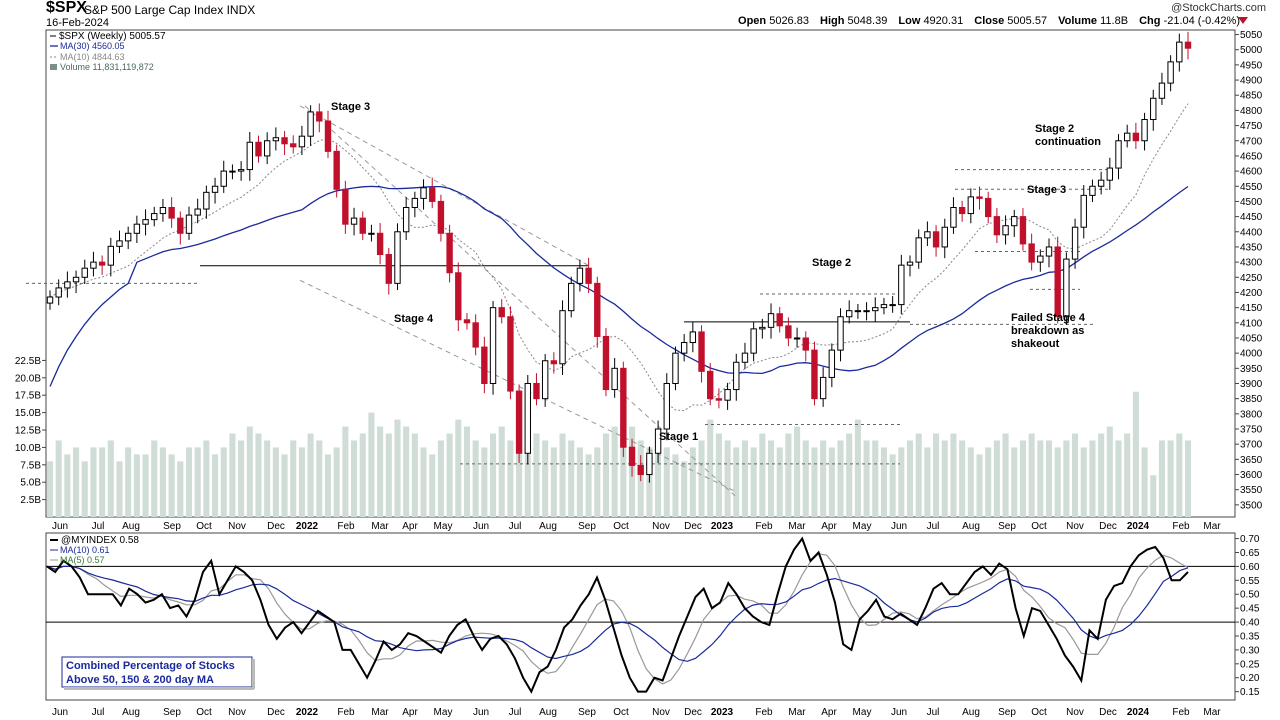  Describe the element at coordinates (1251, 505) in the screenshot. I see `price-tick-label: 3500` at that location.